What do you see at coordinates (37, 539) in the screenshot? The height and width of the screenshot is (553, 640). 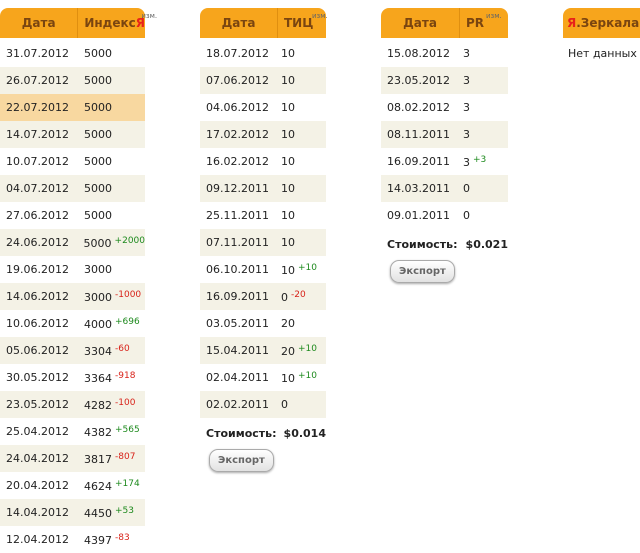 I see `date-cell: 12.04.2012` at bounding box center [37, 539].